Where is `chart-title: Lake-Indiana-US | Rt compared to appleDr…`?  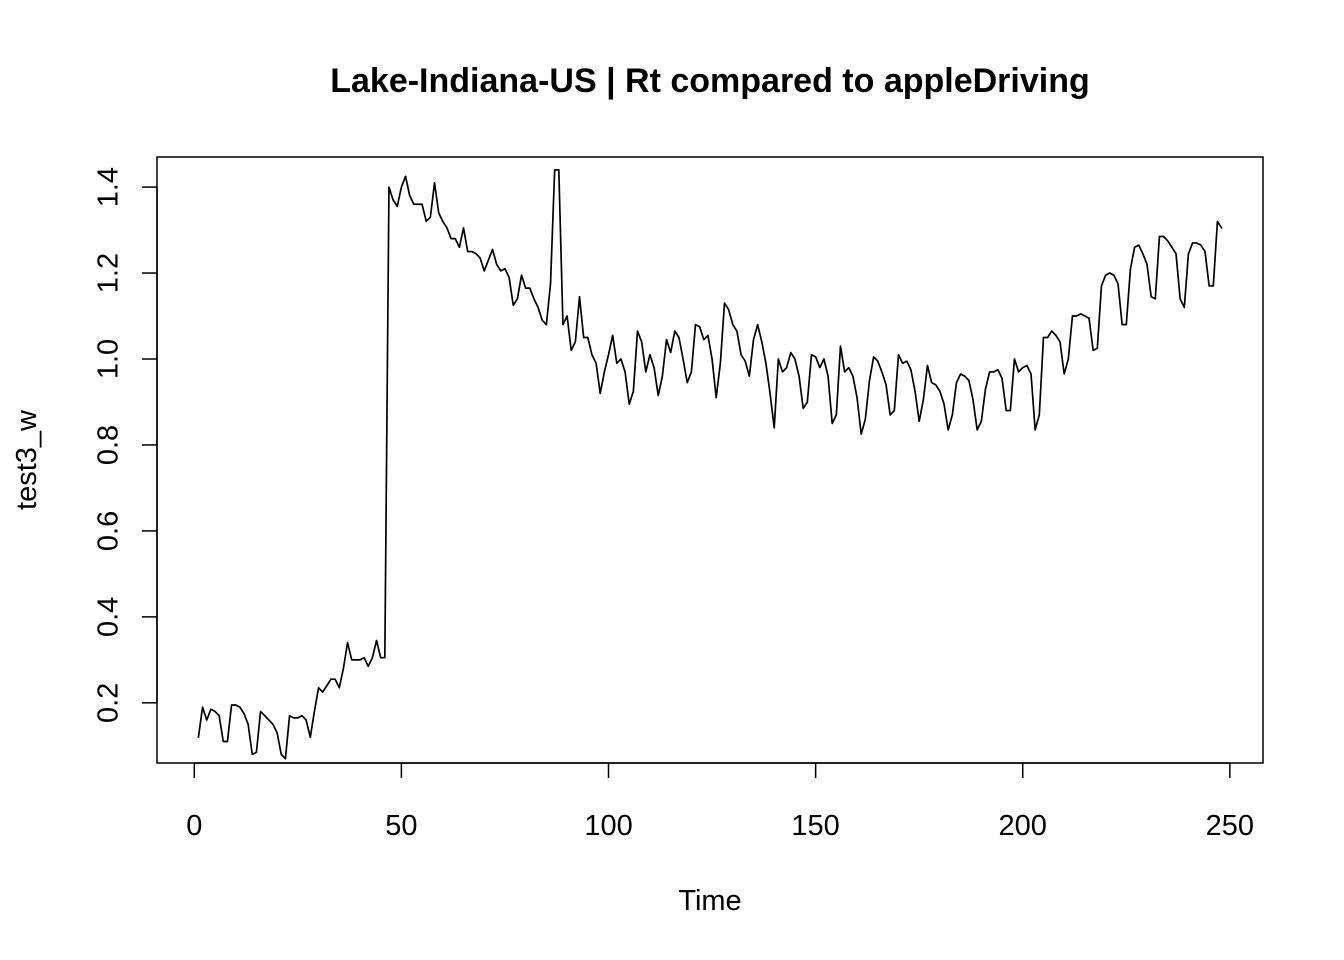 chart-title: Lake-Indiana-US | Rt compared to appleDr… is located at coordinates (710, 81).